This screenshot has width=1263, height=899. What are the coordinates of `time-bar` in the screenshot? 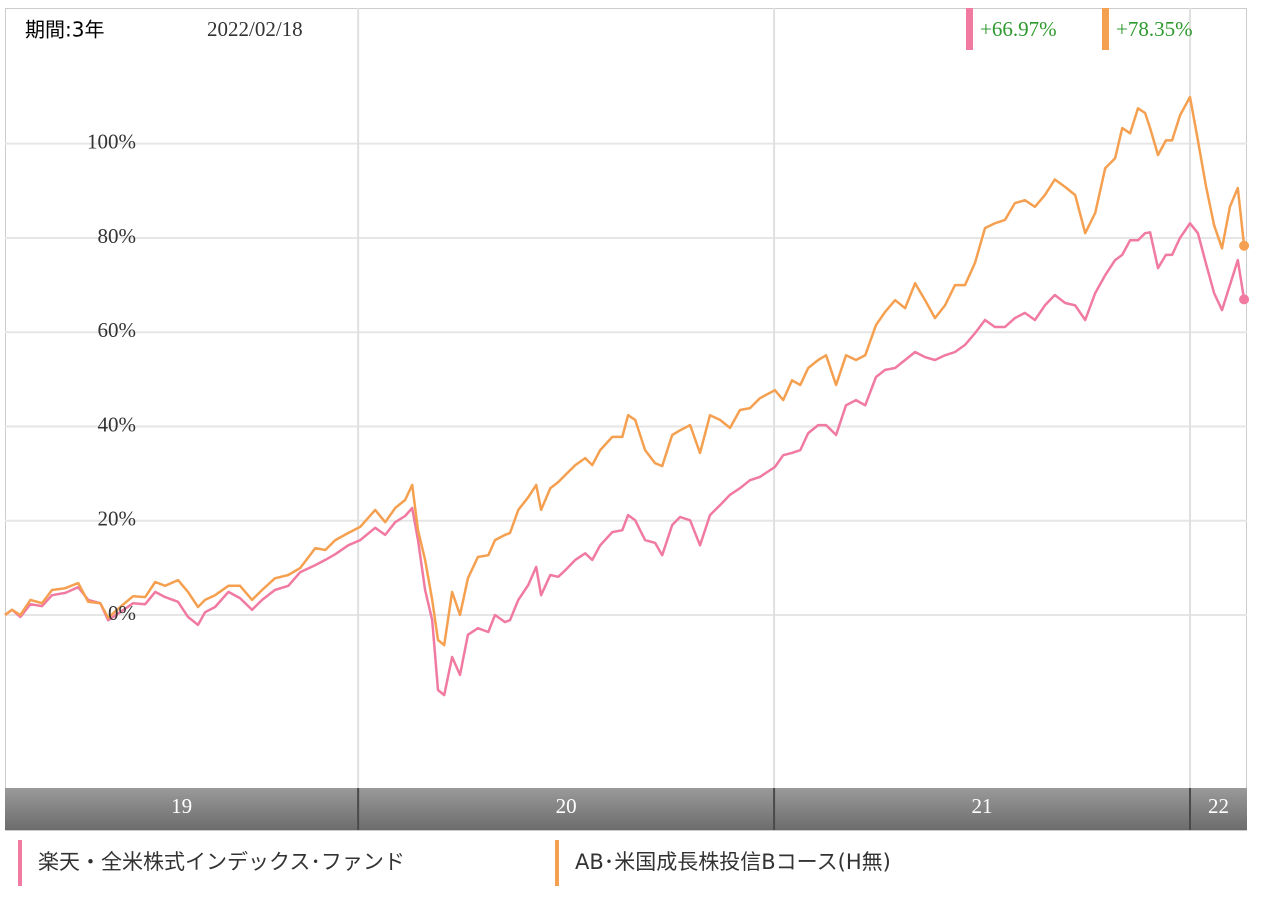 It's located at (626, 809).